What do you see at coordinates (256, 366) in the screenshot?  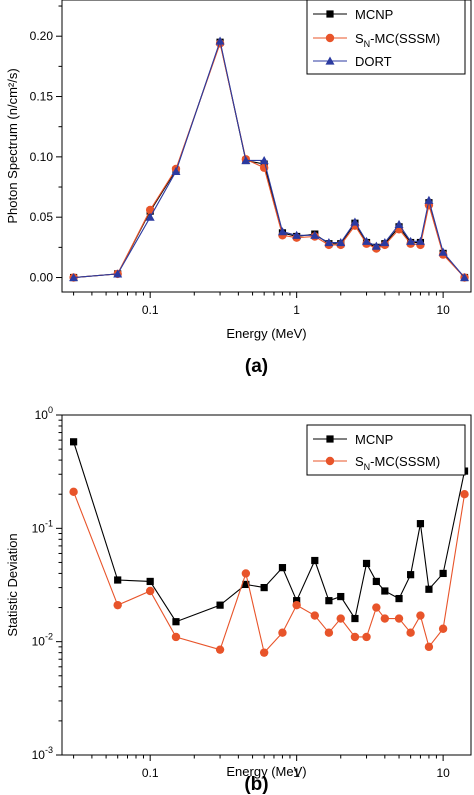 I see `panel-label: (a)` at bounding box center [256, 366].